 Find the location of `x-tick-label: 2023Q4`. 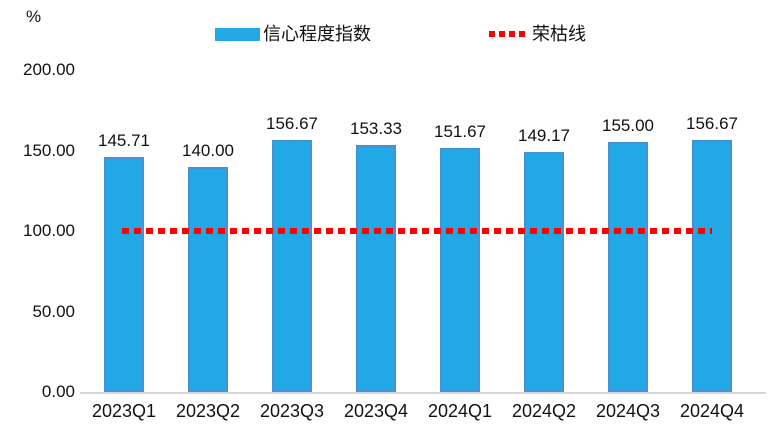

x-tick-label: 2023Q4 is located at coordinates (376, 411).